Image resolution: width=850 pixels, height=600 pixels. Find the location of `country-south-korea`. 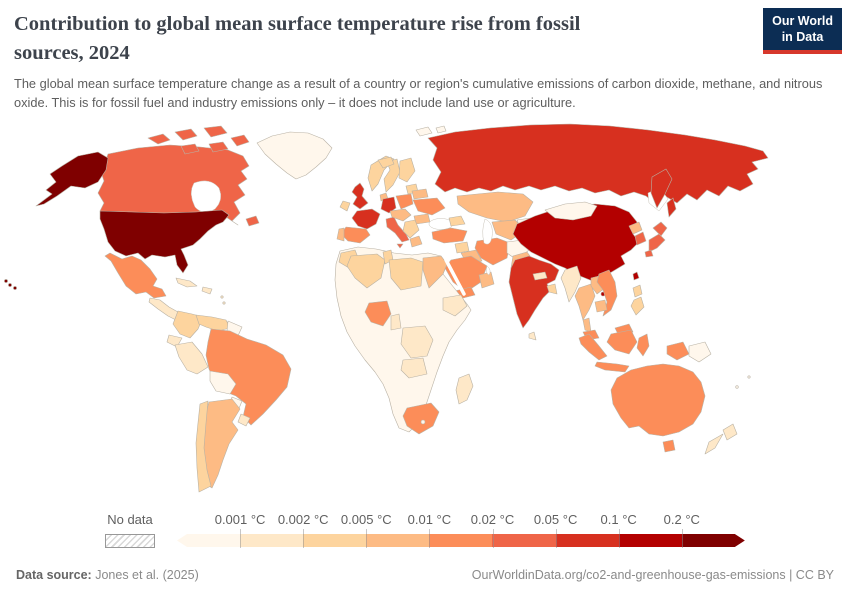

country-south-korea is located at coordinates (640, 238).